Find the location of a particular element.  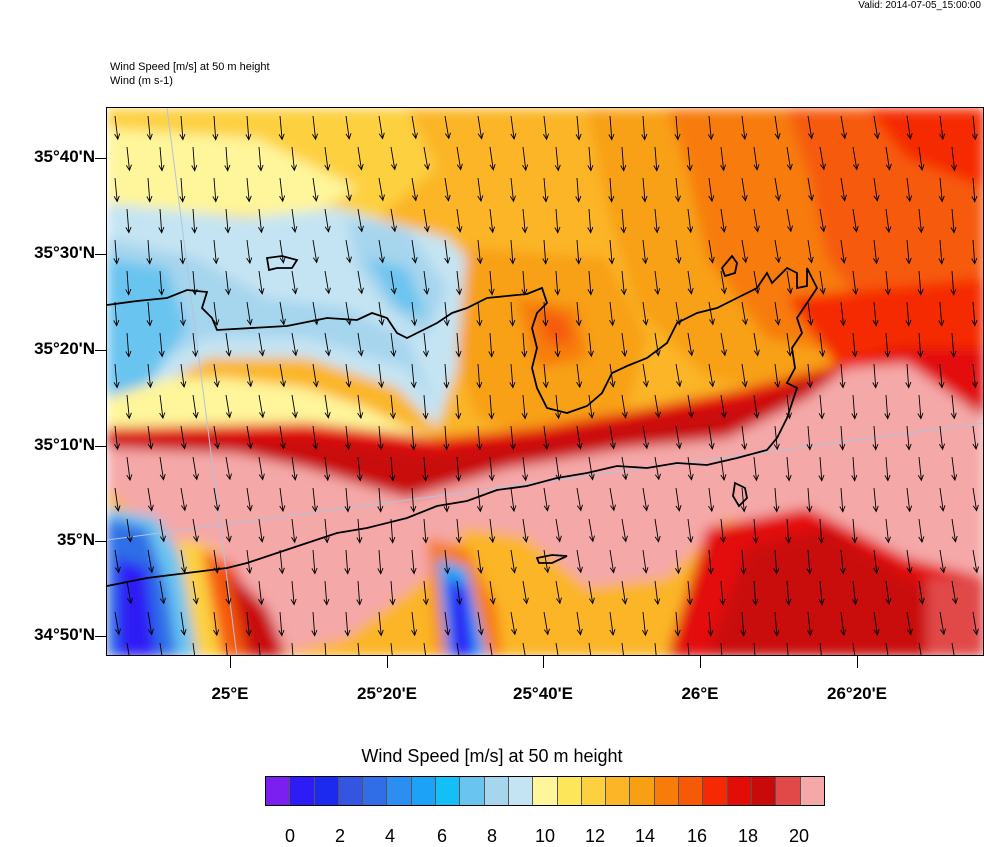

colorbar-label: 2 is located at coordinates (340, 836).